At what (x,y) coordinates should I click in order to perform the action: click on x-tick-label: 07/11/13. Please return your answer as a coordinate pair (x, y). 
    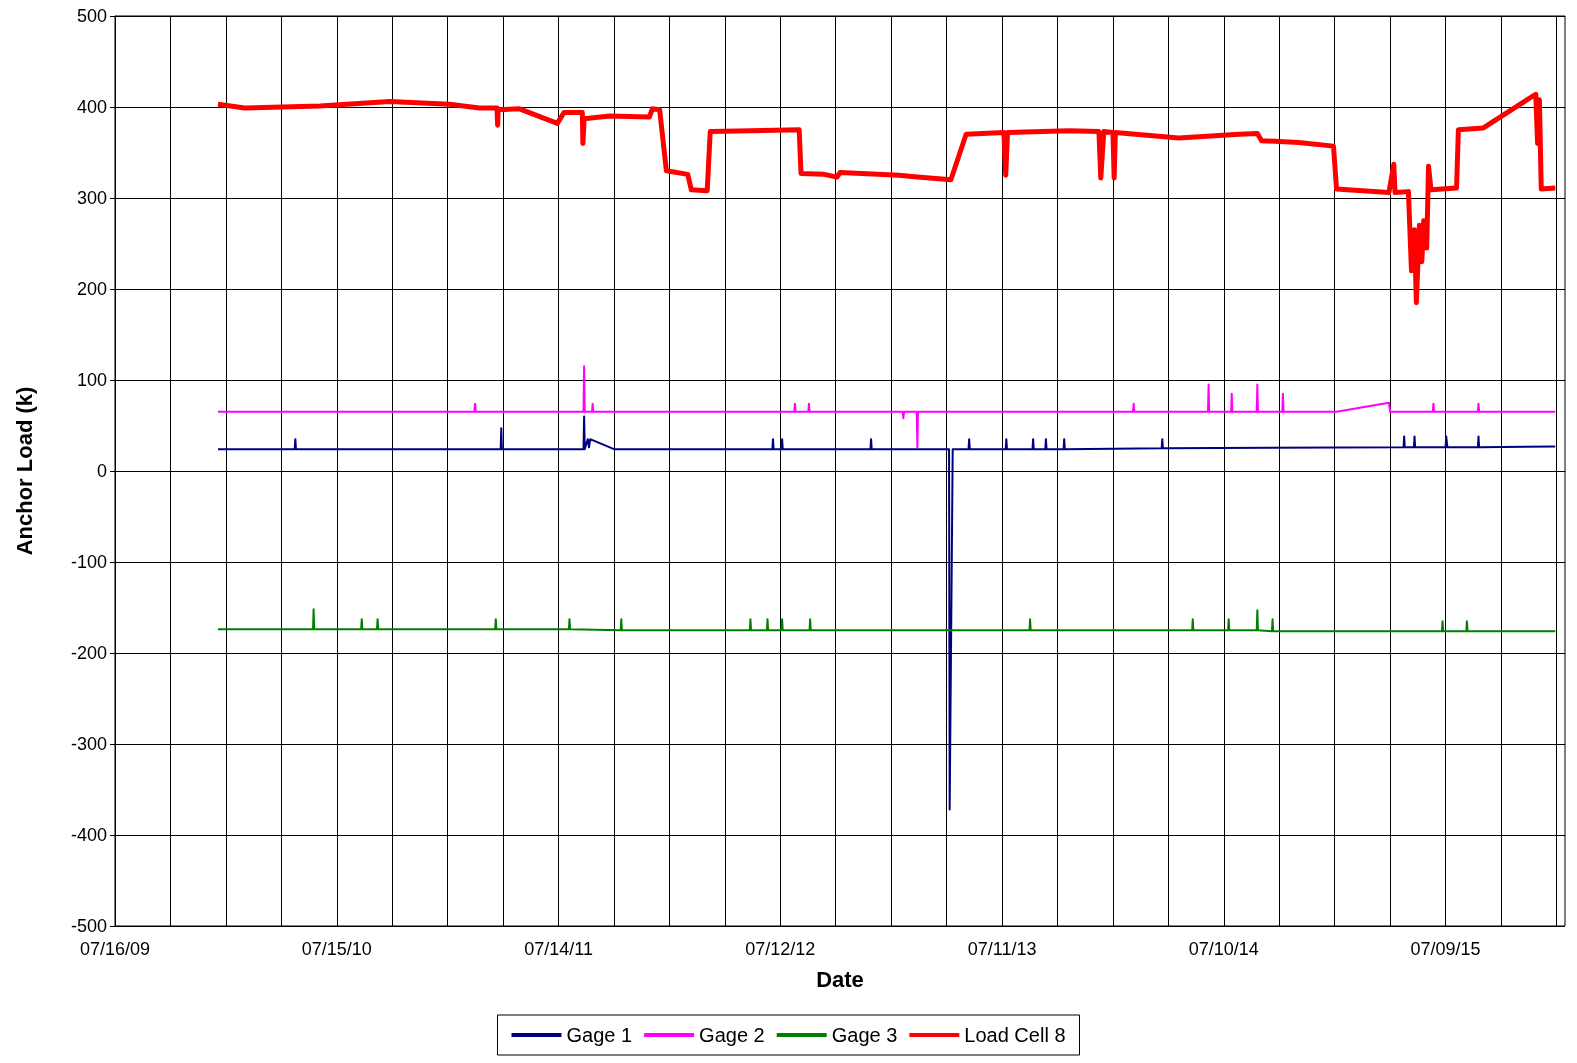
    Looking at the image, I should click on (1002, 949).